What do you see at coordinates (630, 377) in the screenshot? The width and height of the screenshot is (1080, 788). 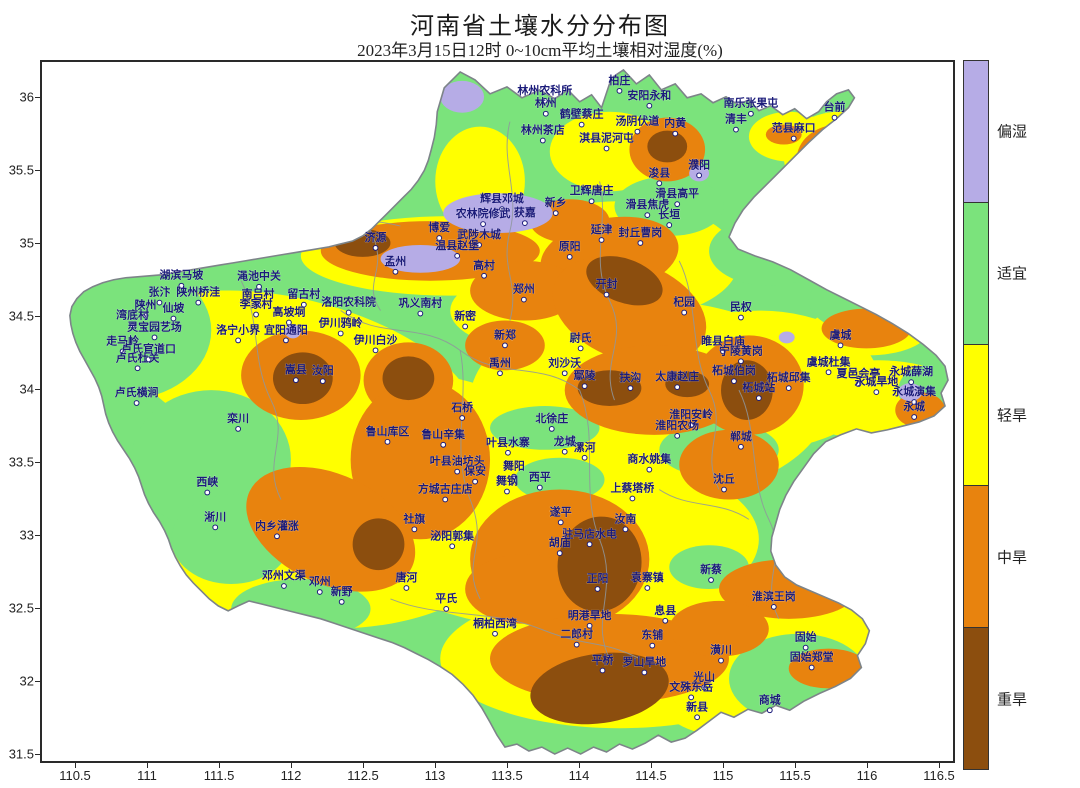 I see `station-label: 扶沟` at bounding box center [630, 377].